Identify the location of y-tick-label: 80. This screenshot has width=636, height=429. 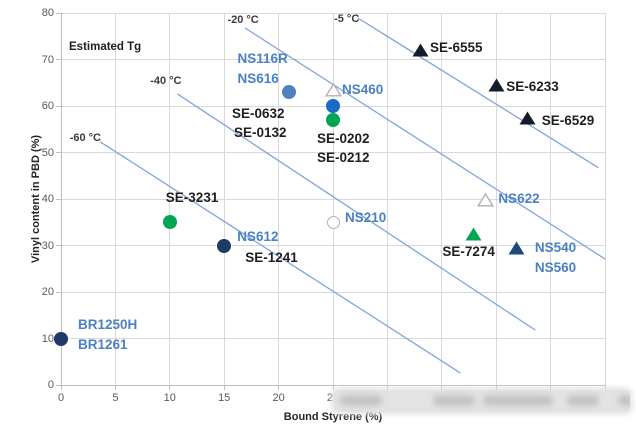
(47, 13).